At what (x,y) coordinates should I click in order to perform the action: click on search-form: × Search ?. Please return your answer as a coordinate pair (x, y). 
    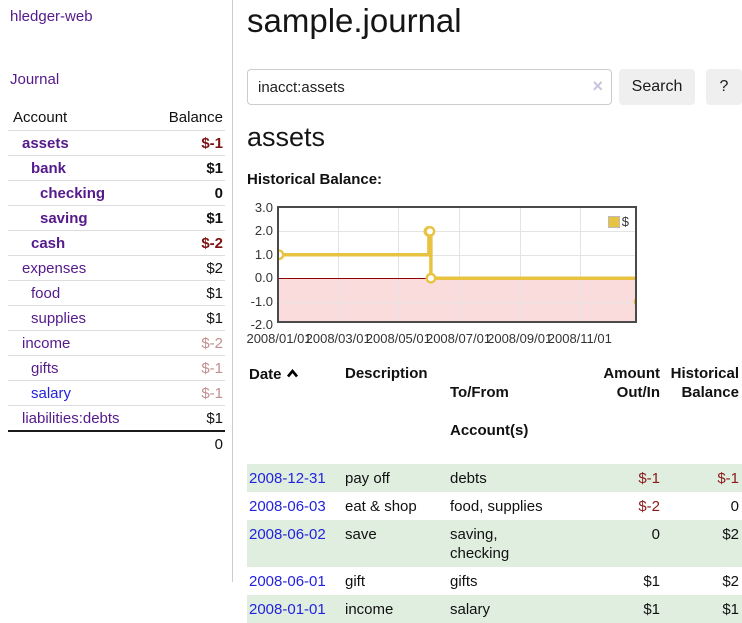
    Looking at the image, I should click on (494, 87).